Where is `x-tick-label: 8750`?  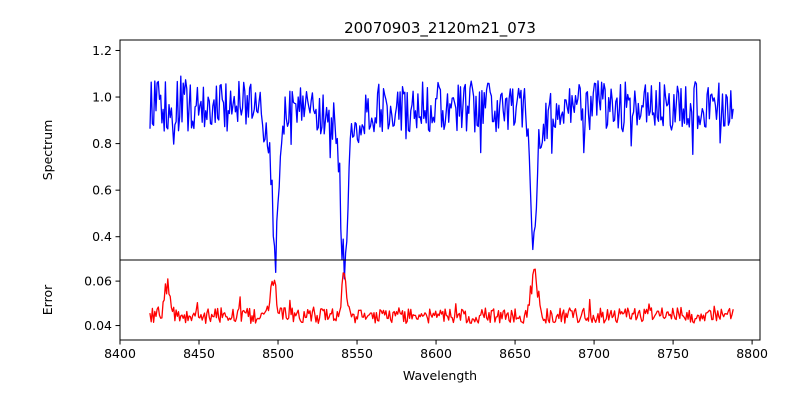 x-tick-label: 8750 is located at coordinates (673, 353).